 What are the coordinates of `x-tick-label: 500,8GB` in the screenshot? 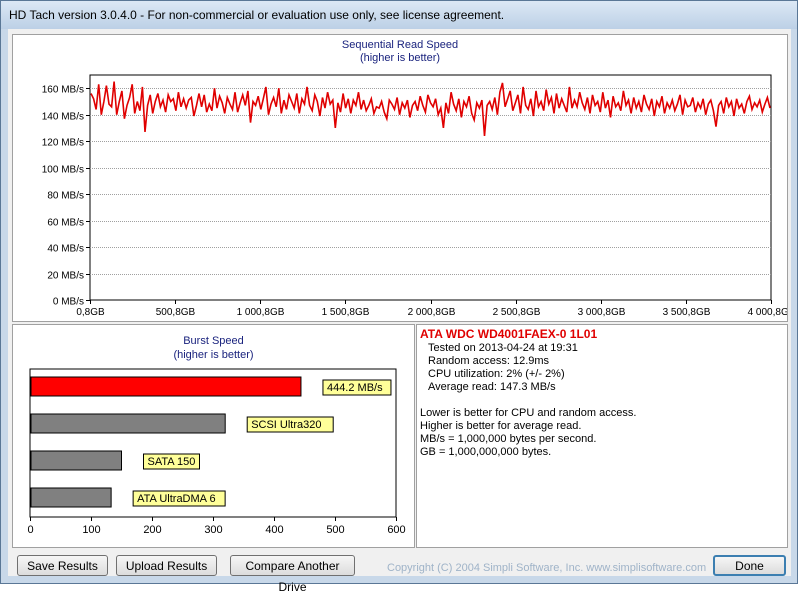 It's located at (176, 312).